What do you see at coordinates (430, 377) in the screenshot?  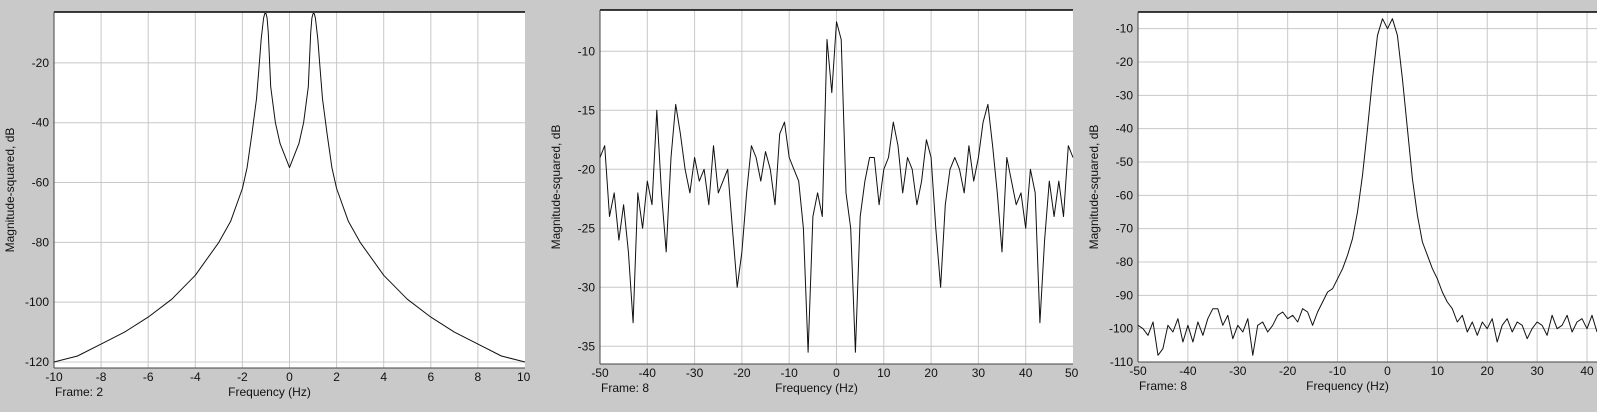 I see `x-tick-label: 6` at bounding box center [430, 377].